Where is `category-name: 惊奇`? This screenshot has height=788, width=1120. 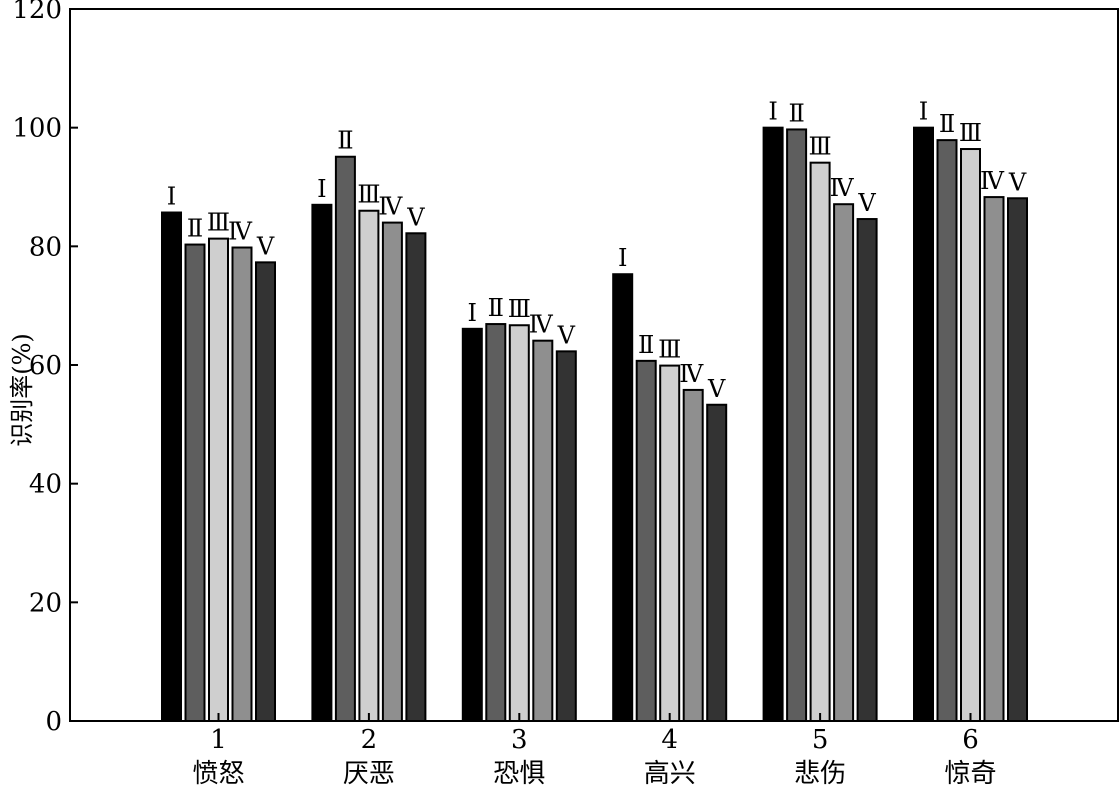 category-name: 惊奇 is located at coordinates (970, 773).